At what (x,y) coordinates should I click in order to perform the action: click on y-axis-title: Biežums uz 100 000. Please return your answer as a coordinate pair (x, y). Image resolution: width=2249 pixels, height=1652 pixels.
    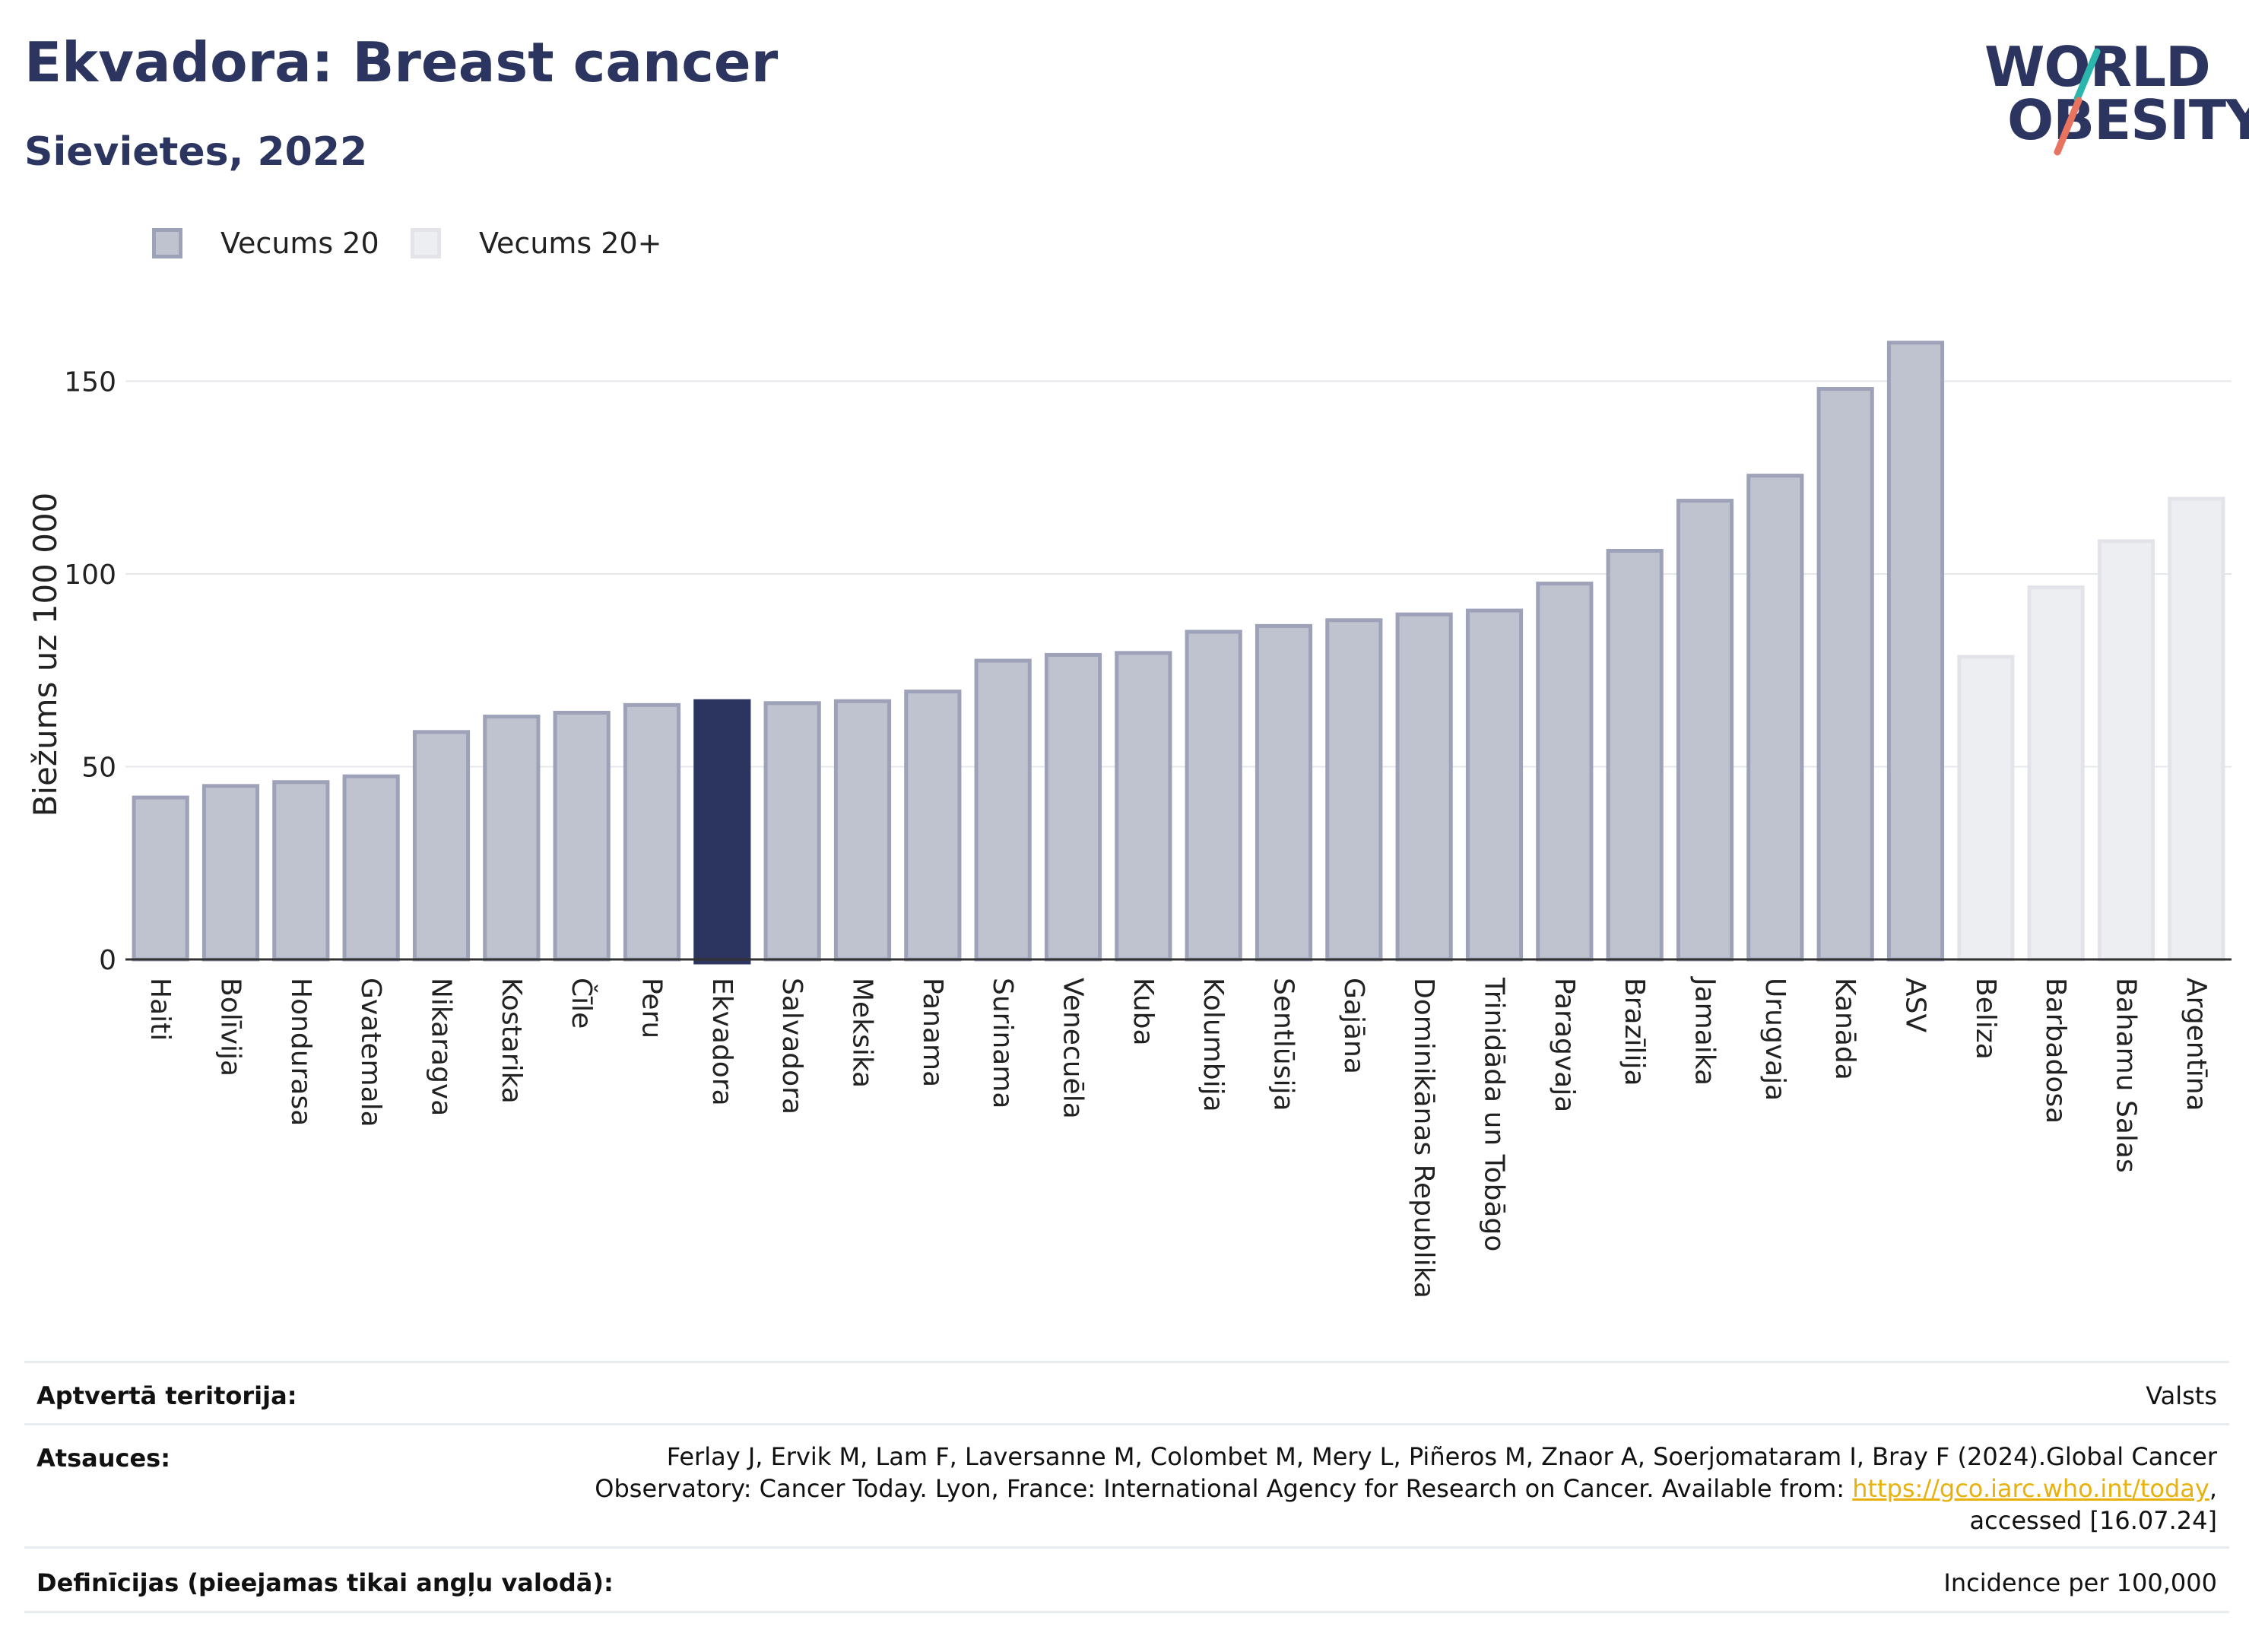
    Looking at the image, I should click on (45, 655).